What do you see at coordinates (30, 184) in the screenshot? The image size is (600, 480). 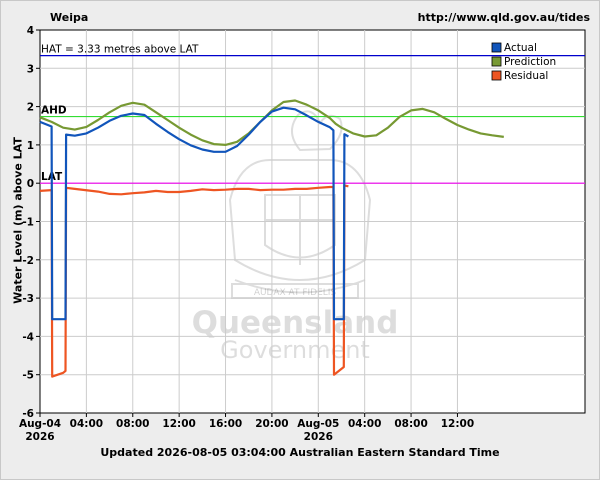 I see `y-tick-label: 0` at bounding box center [30, 184].